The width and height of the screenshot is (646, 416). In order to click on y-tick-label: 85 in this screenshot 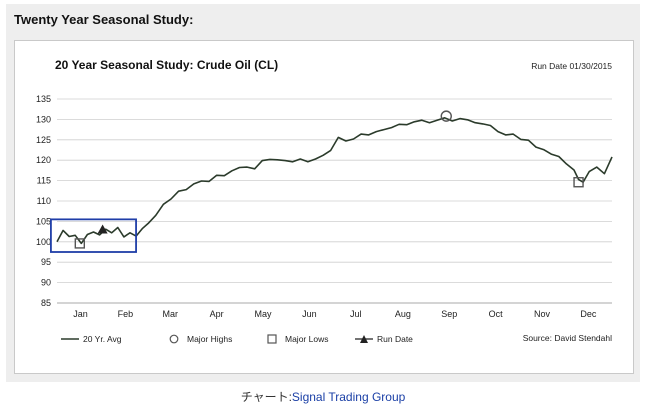, I will do `click(46, 303)`.